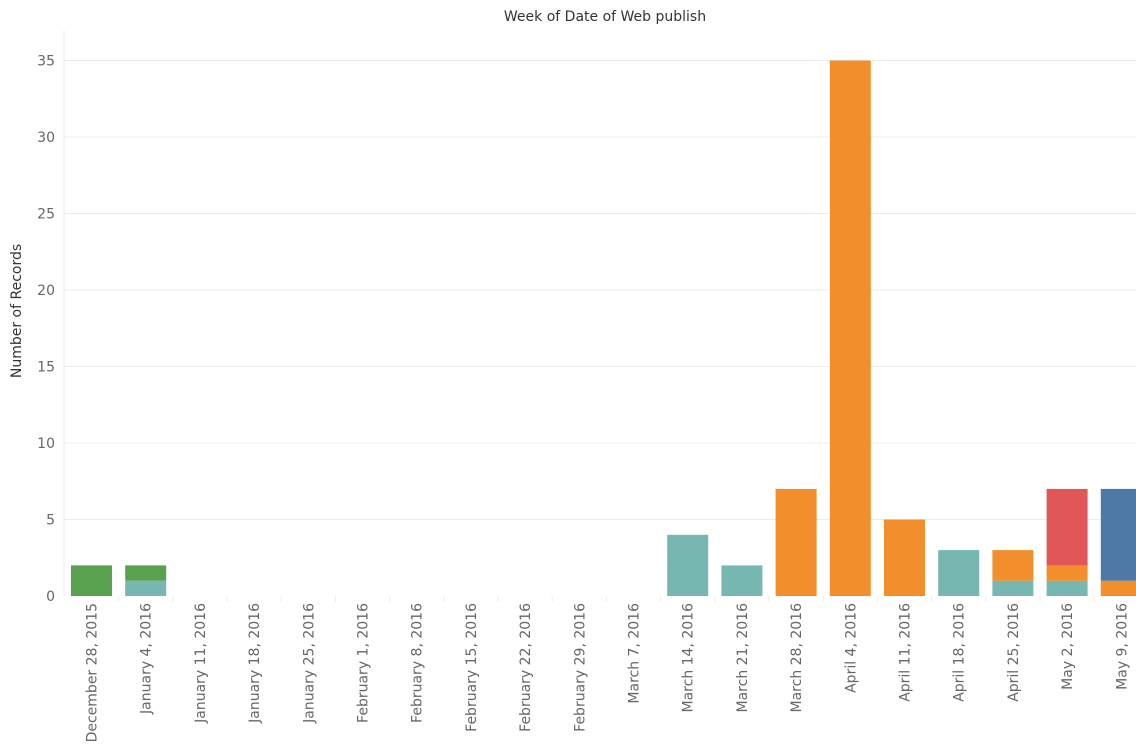 The image size is (1136, 749). What do you see at coordinates (1014, 652) in the screenshot?
I see `x-tick-label: April 25, 2016` at bounding box center [1014, 652].